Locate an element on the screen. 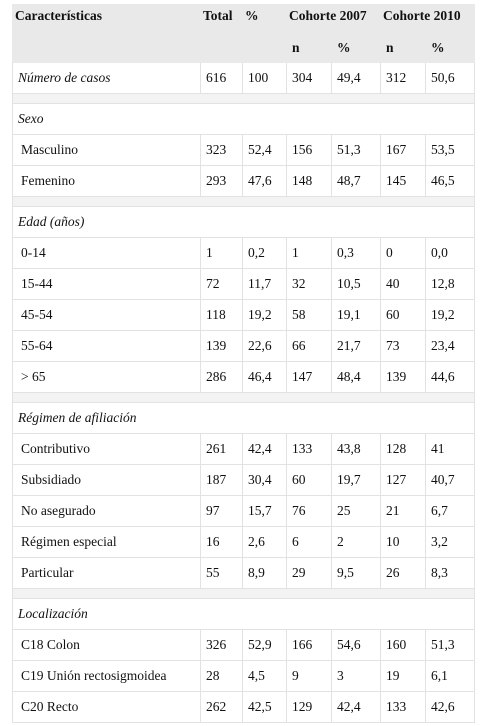 The height and width of the screenshot is (726, 486). cell: 26 is located at coordinates (403, 573).